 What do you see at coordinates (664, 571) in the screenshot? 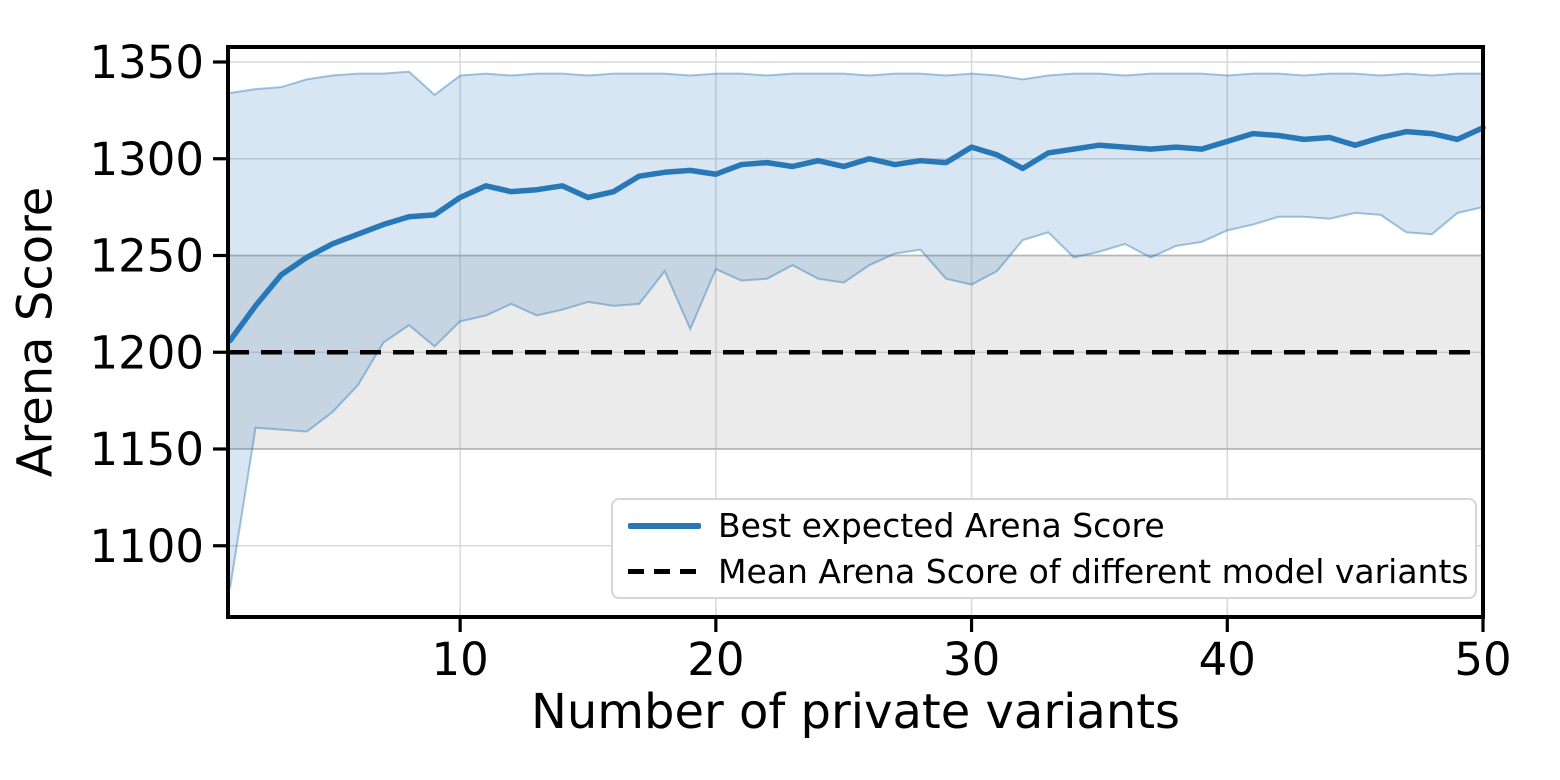
I see `dashed-line-icon` at bounding box center [664, 571].